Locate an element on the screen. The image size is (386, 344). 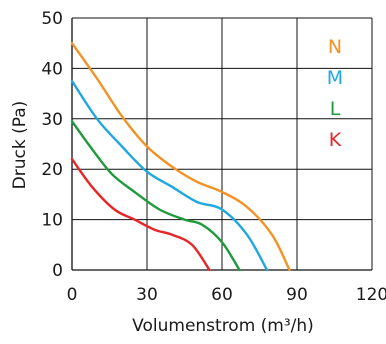
y-tick-label: 40 is located at coordinates (52, 69).